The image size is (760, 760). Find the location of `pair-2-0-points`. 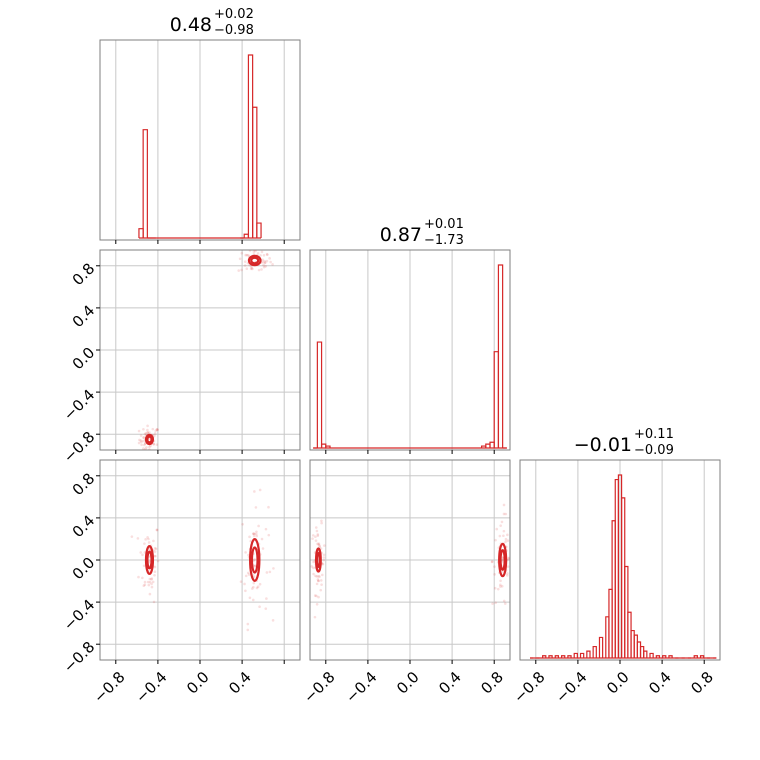

pair-2-0-points is located at coordinates (202, 560).